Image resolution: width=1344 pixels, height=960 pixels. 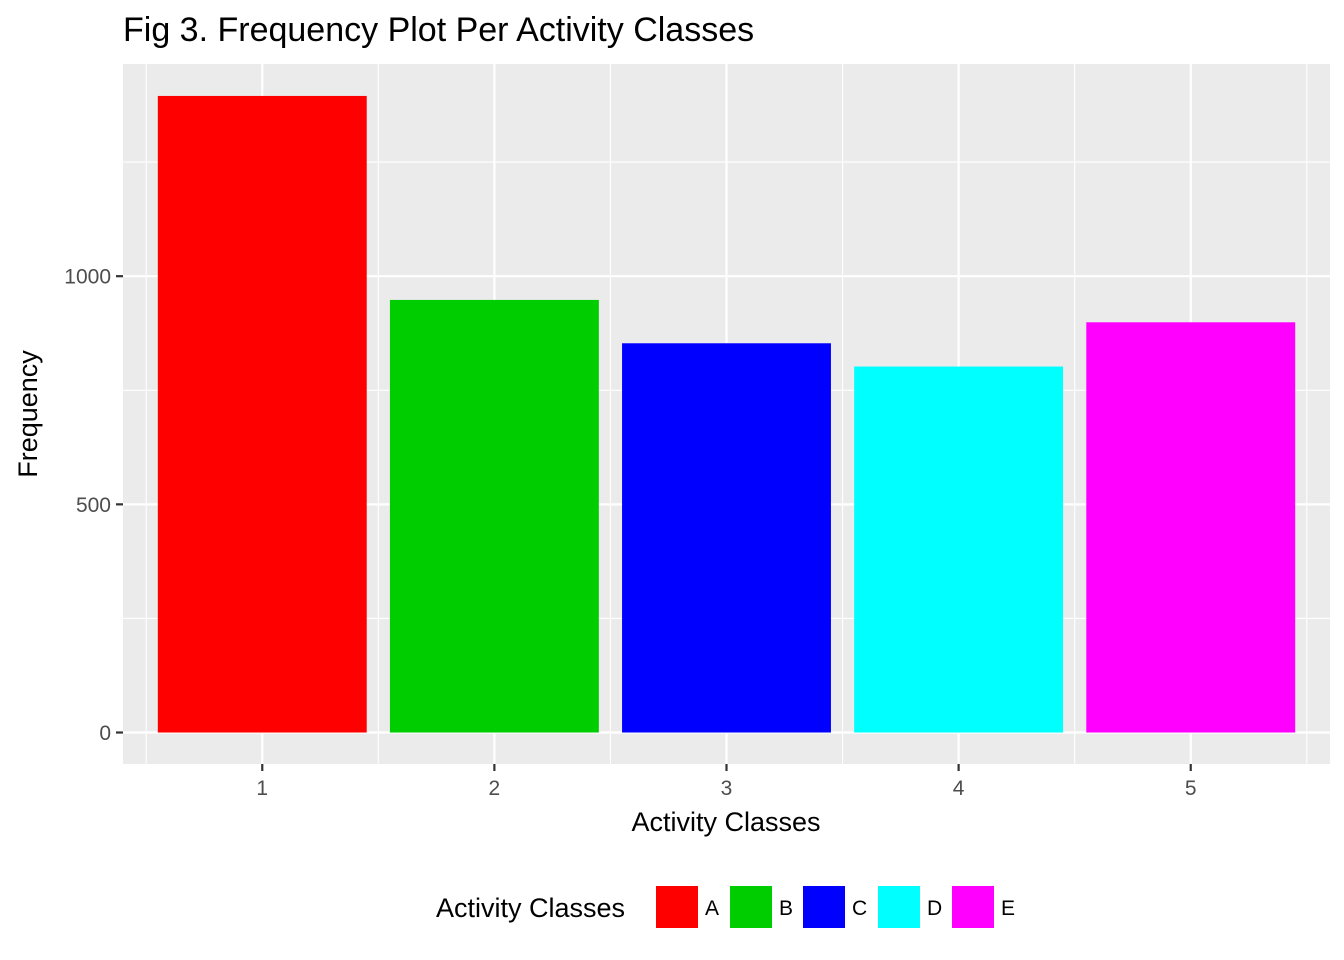 I want to click on bar-B, so click(x=494, y=516).